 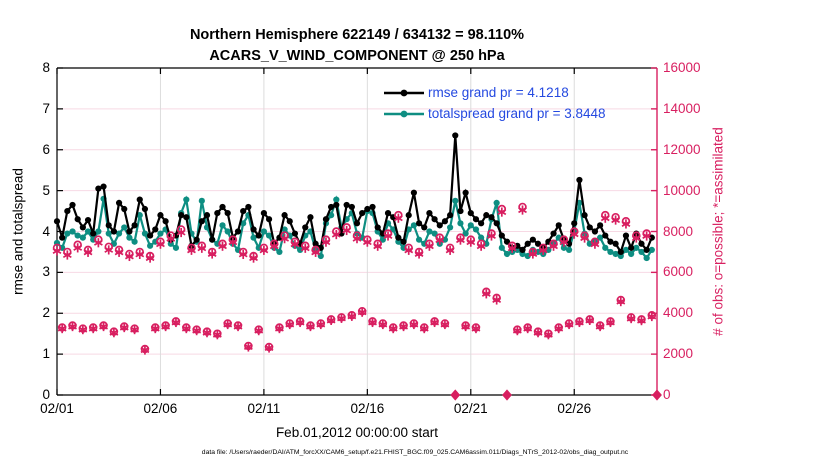 What do you see at coordinates (46, 108) in the screenshot?
I see `left-axis-tick-label: 7` at bounding box center [46, 108].